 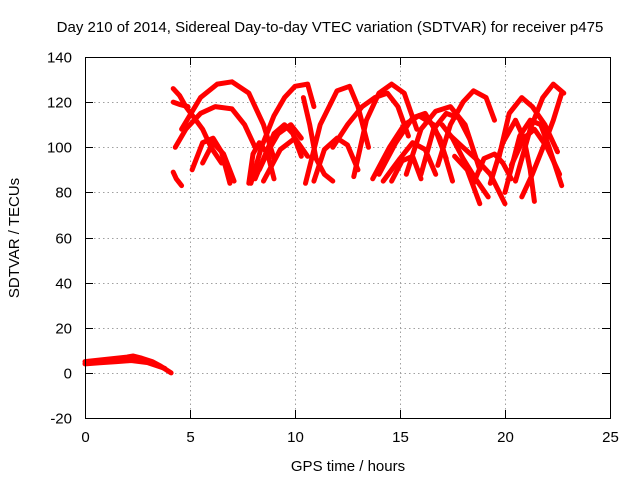 I want to click on x-tick-label: 25, so click(x=610, y=437).